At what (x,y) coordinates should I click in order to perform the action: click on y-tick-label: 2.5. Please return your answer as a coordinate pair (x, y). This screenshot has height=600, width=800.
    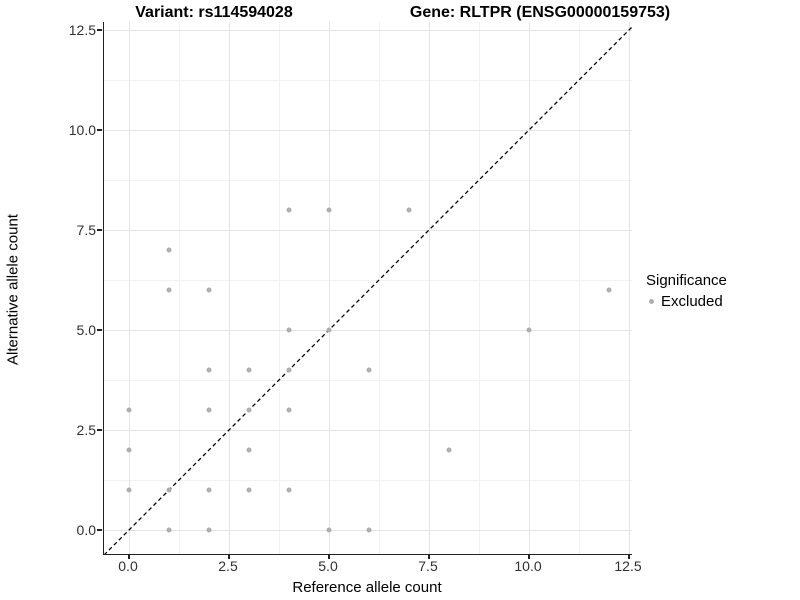
    Looking at the image, I should click on (86, 430).